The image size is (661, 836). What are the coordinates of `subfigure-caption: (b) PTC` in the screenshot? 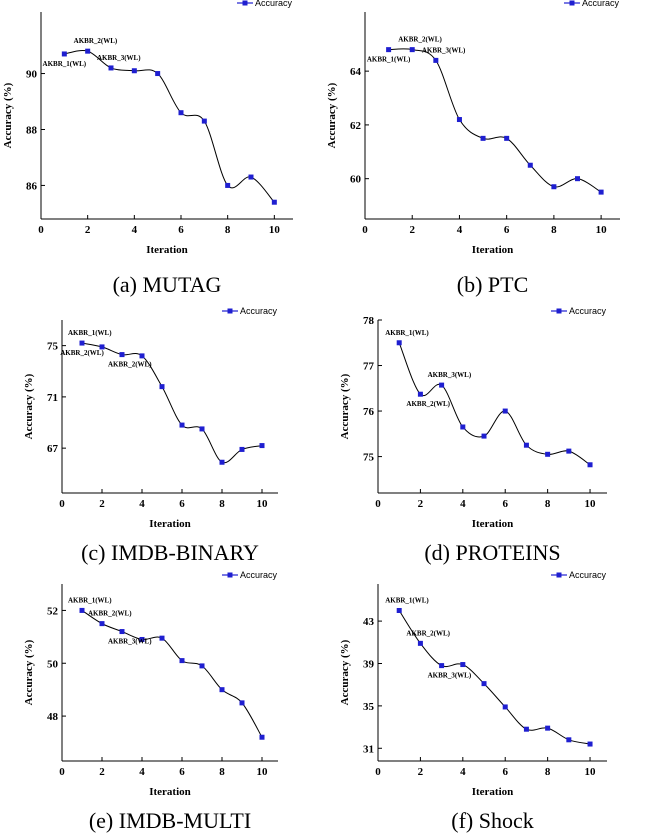 It's located at (493, 284).